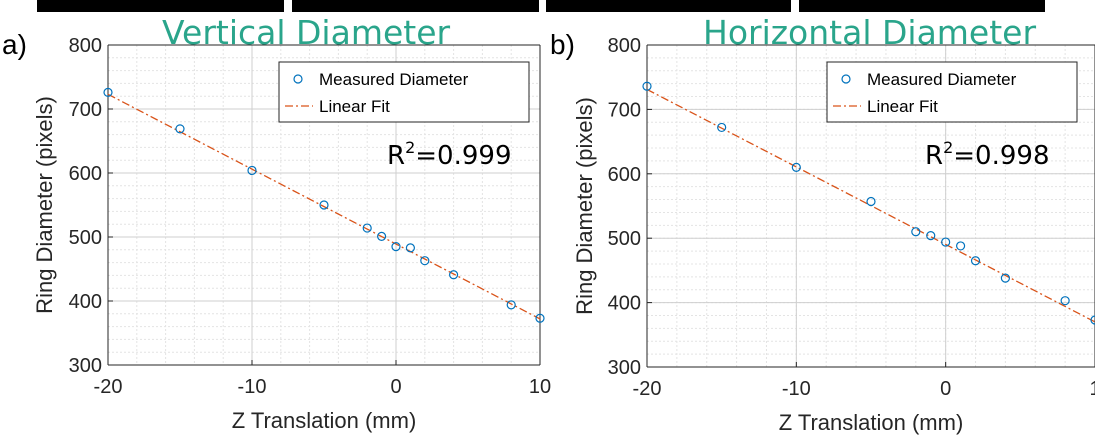 The width and height of the screenshot is (1095, 441). What do you see at coordinates (1001, 156) in the screenshot?
I see `r-squared-value: =0.998` at bounding box center [1001, 156].